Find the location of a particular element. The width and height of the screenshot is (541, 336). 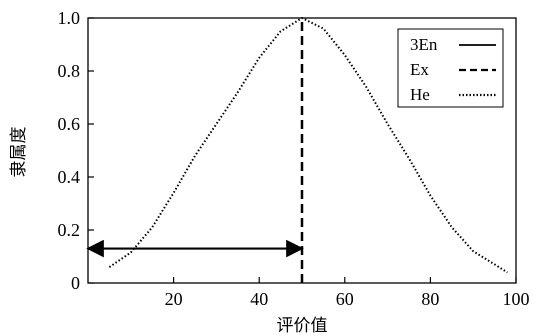

x-tick-label: 40 is located at coordinates (259, 299).